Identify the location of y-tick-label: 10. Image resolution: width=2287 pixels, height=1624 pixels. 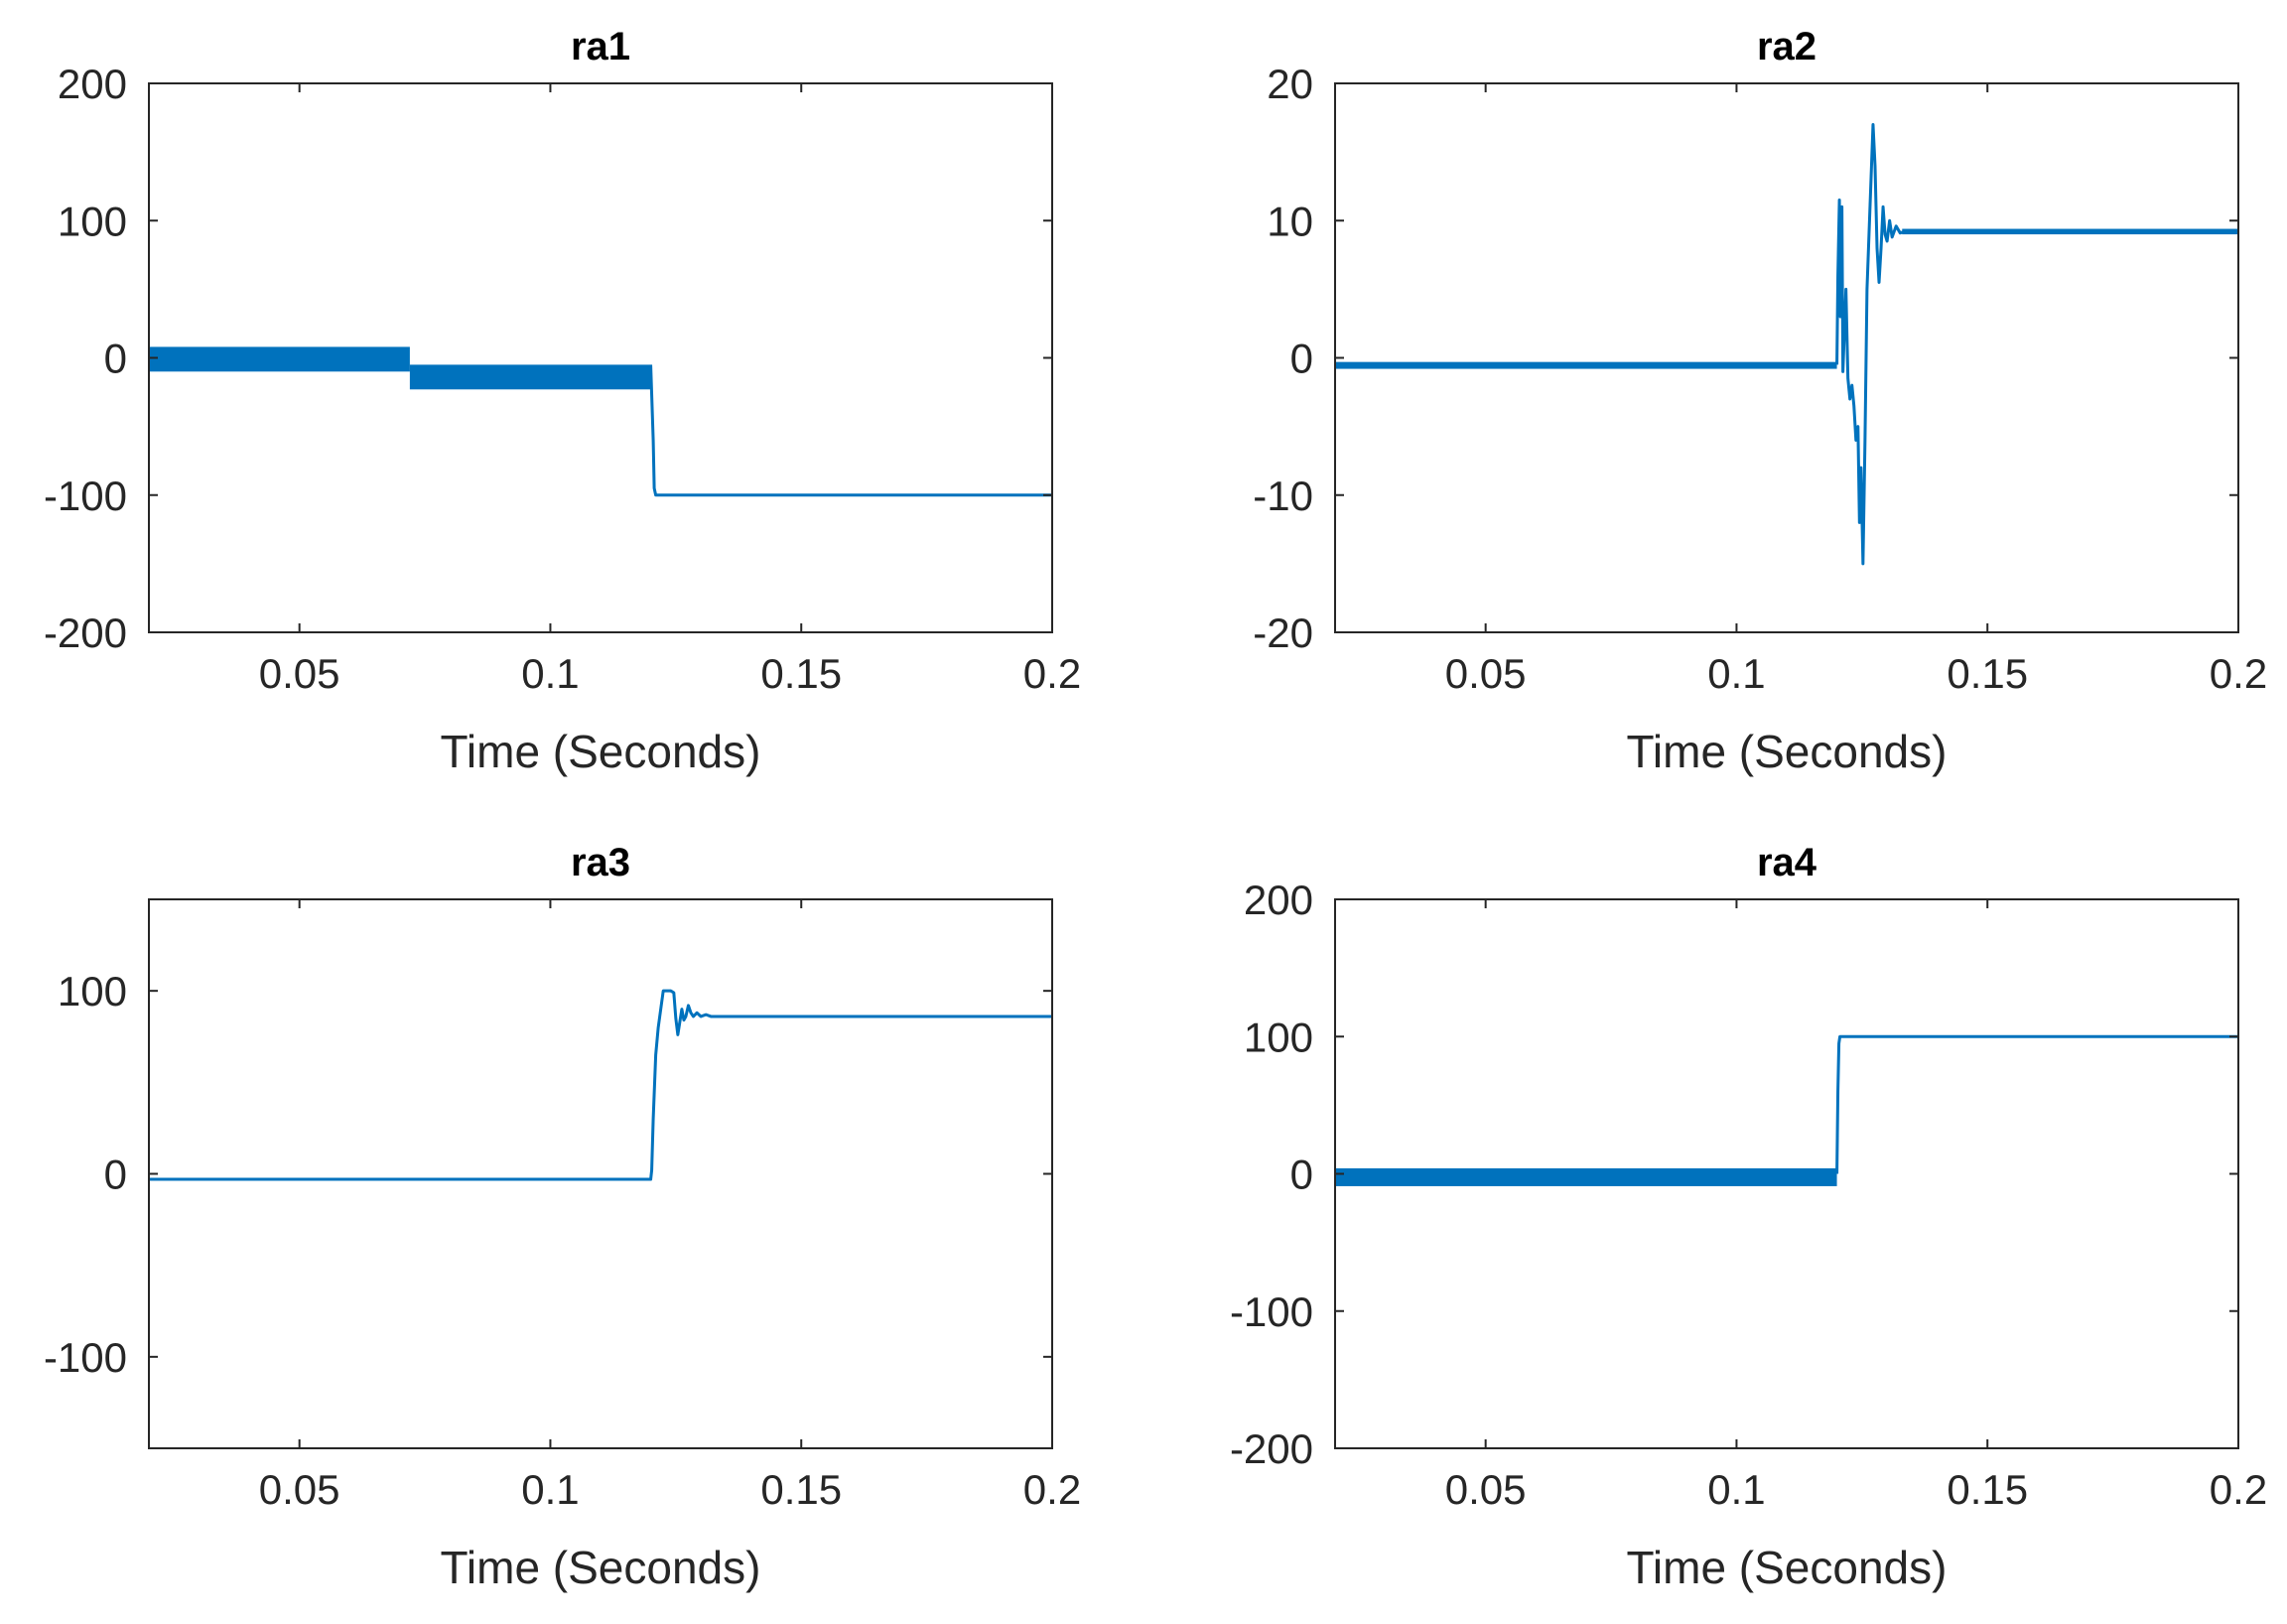
(1290, 221).